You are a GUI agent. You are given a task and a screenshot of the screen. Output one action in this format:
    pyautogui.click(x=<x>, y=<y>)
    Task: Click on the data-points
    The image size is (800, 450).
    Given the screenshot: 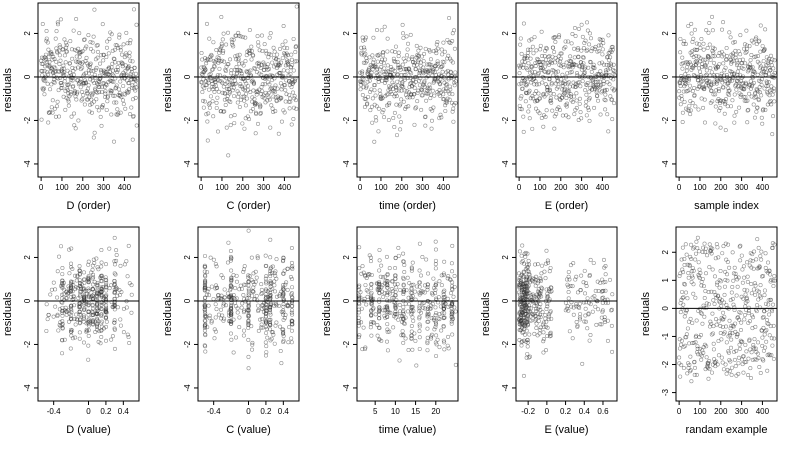 What is the action you would take?
    pyautogui.click(x=407, y=303)
    